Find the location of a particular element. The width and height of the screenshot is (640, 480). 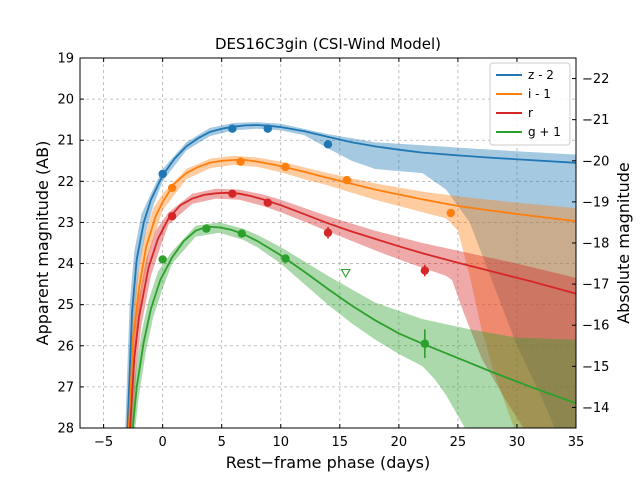

y-tick-label: 25 is located at coordinates (65, 305).